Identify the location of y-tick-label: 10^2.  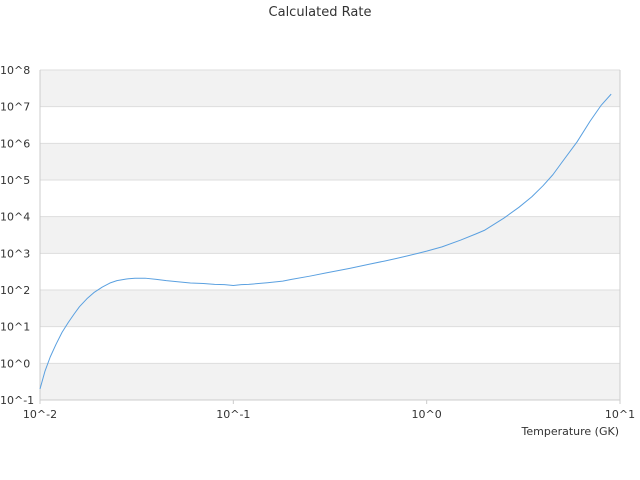
(15, 290).